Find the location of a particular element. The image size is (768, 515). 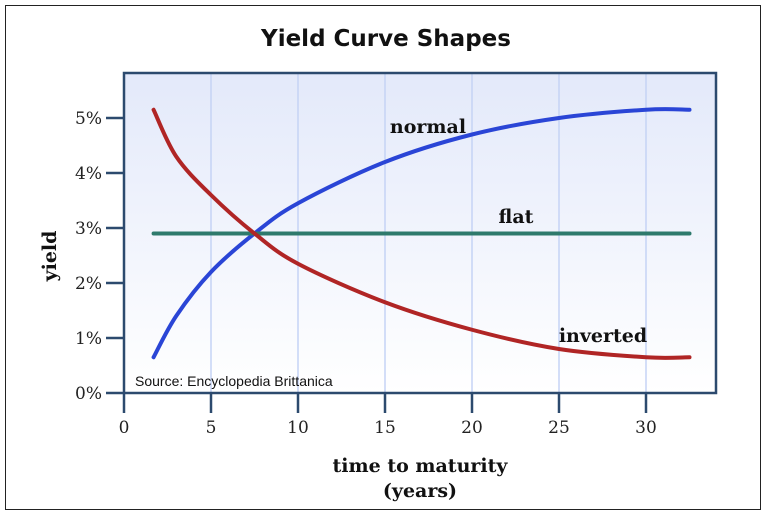

label-flat: flat is located at coordinates (516, 217).